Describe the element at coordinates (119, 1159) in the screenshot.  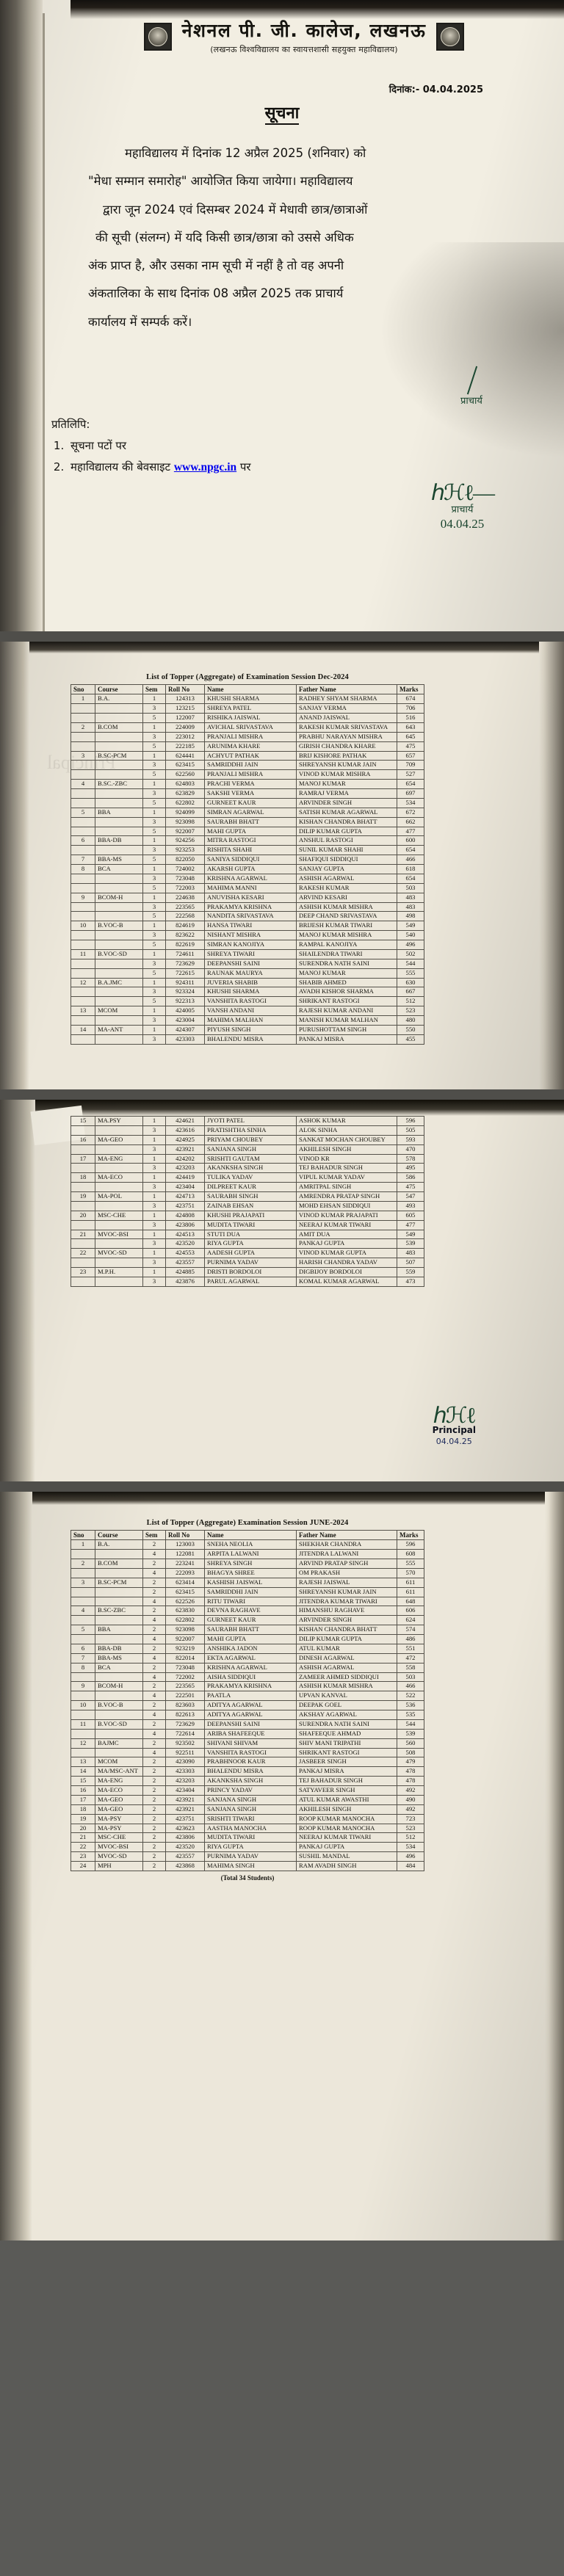
I see `table-cell: MA-ENG` at that location.